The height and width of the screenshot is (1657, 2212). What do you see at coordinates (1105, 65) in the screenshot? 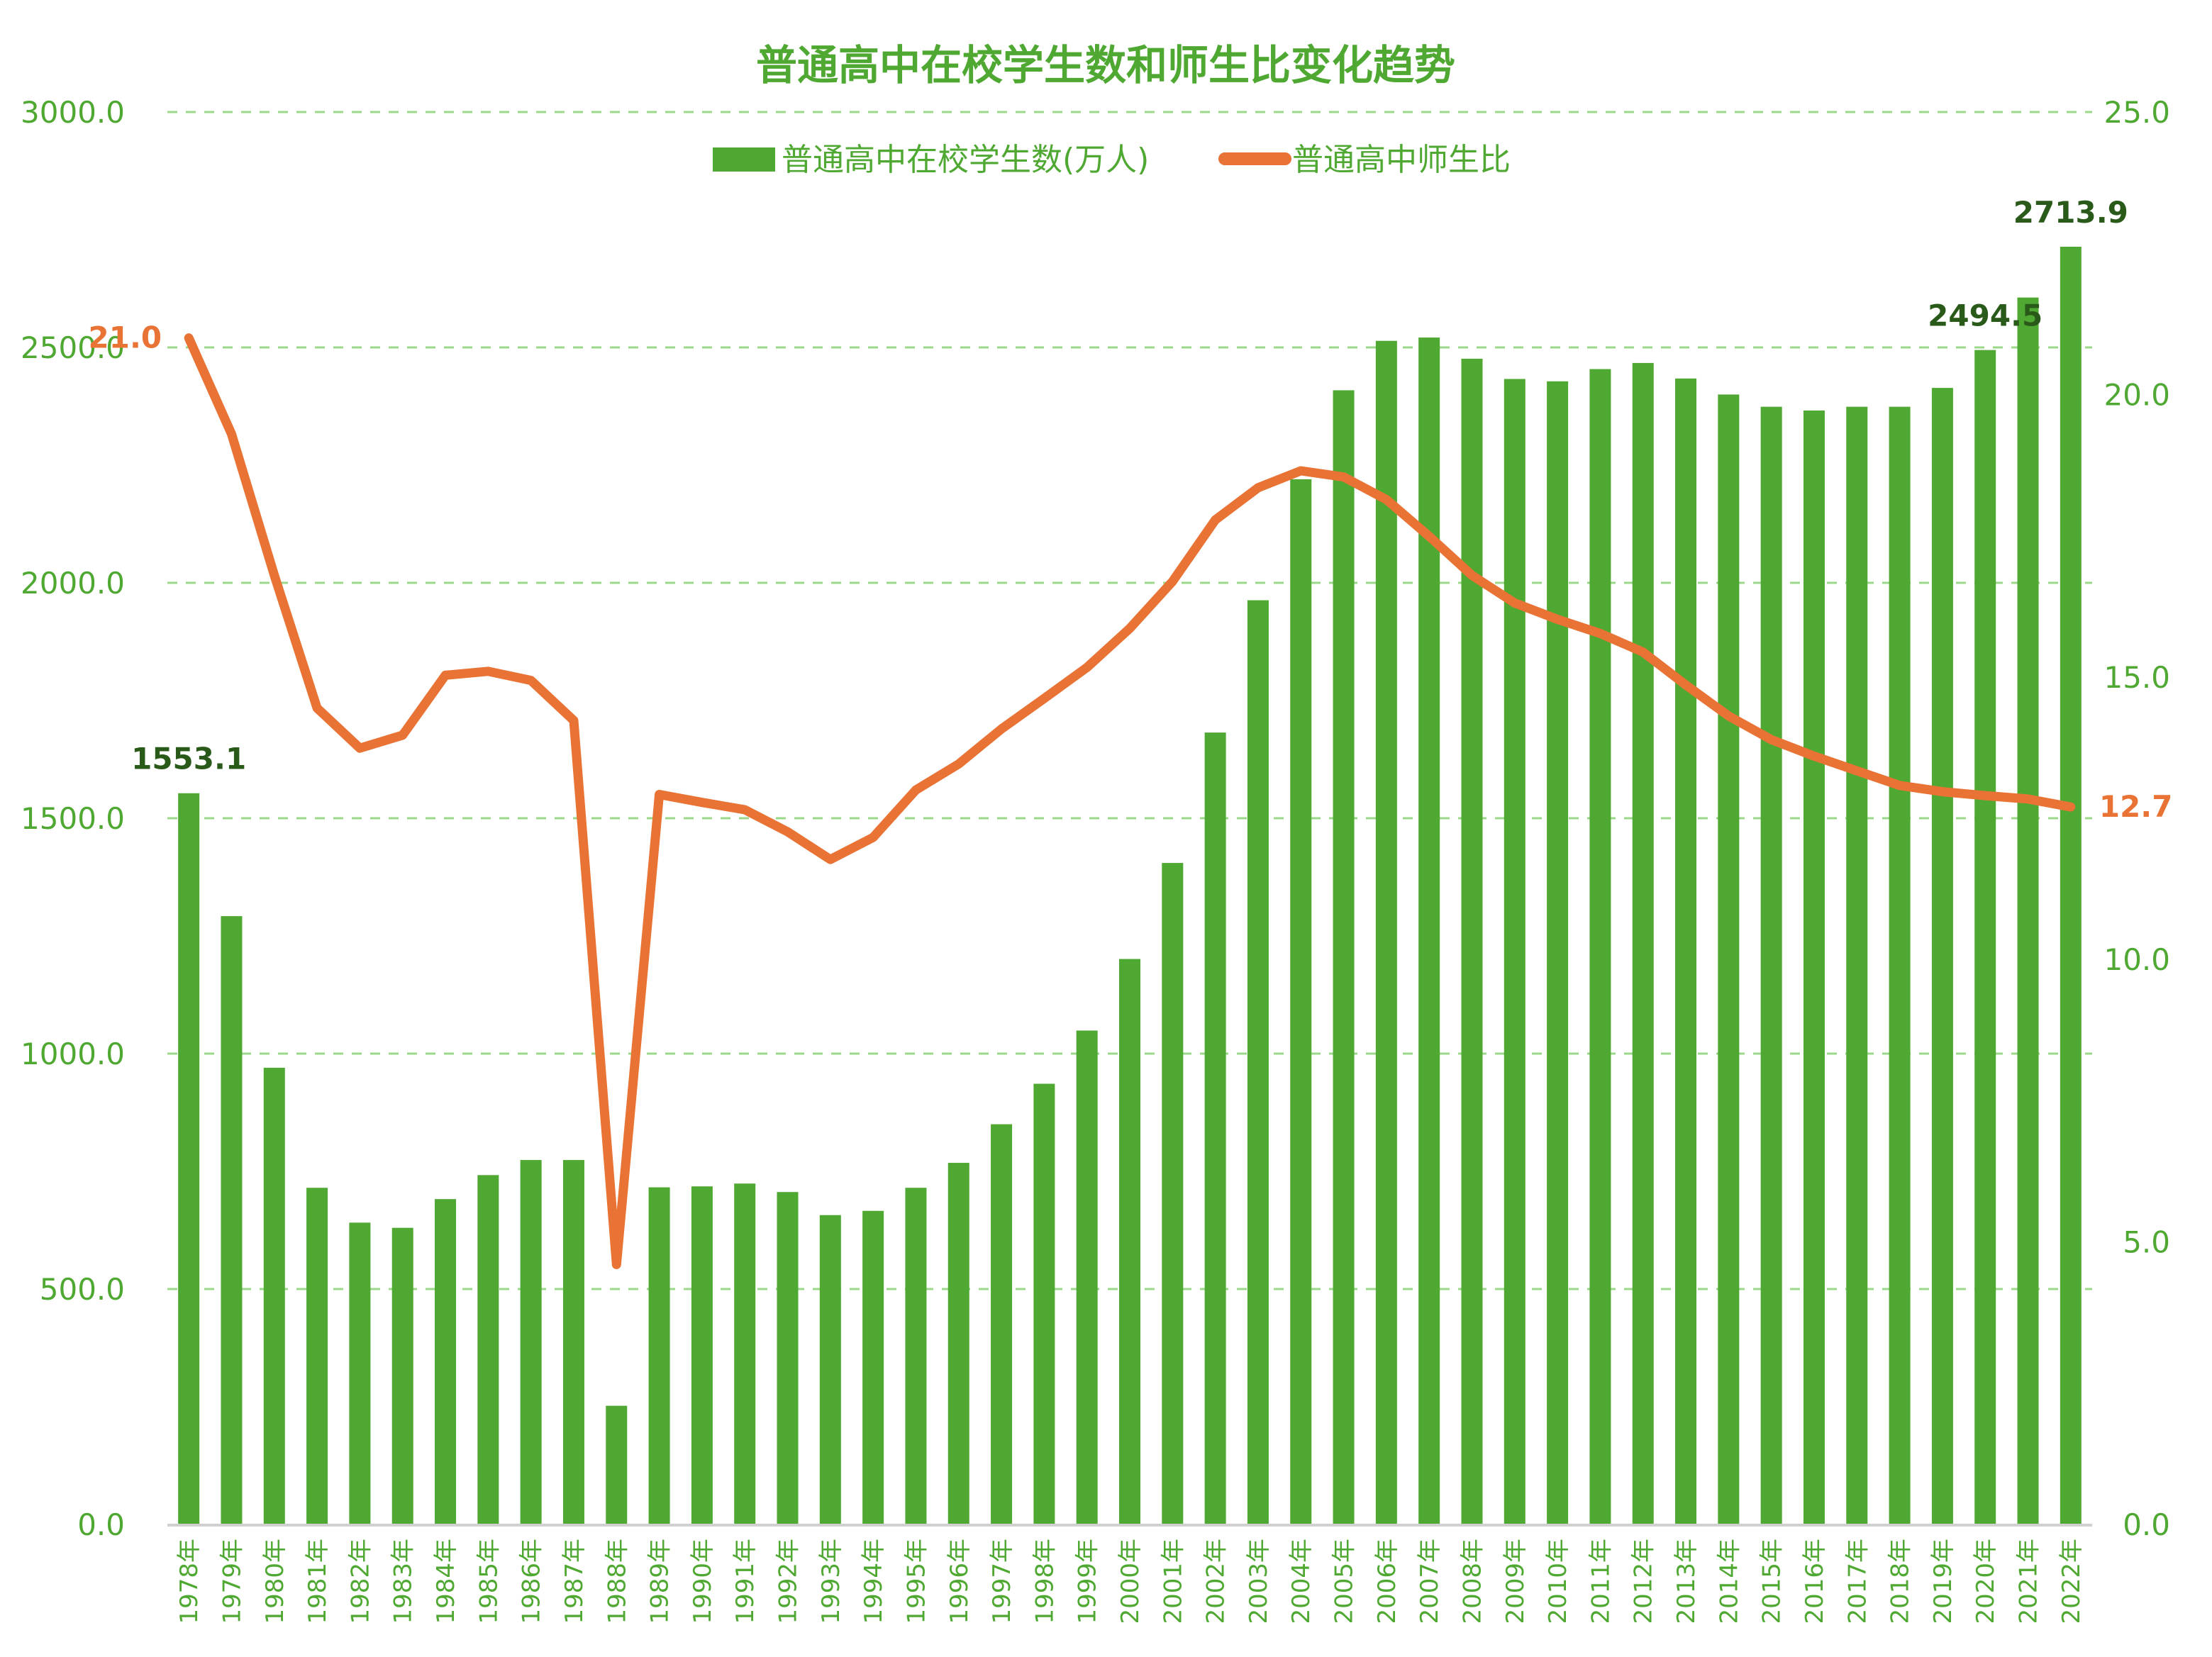
I see `chart-title: 普通高中在校学生数和师生比变化趋势` at bounding box center [1105, 65].